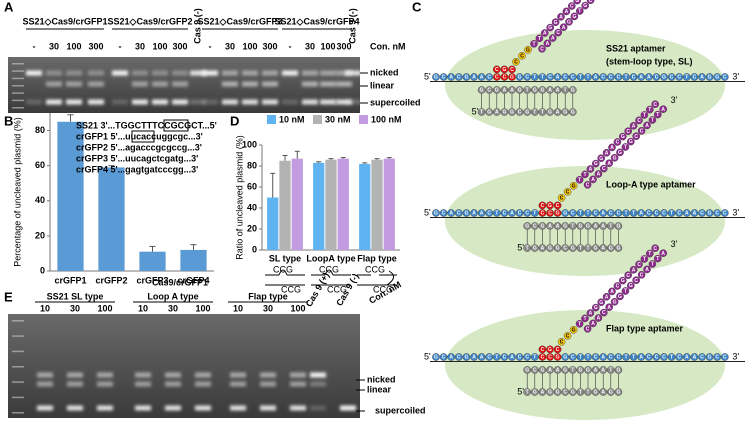 The height and width of the screenshot is (429, 756). Describe the element at coordinates (150, 21) in the screenshot. I see `group-header: SS21◇Cas9/crGFP2` at that location.